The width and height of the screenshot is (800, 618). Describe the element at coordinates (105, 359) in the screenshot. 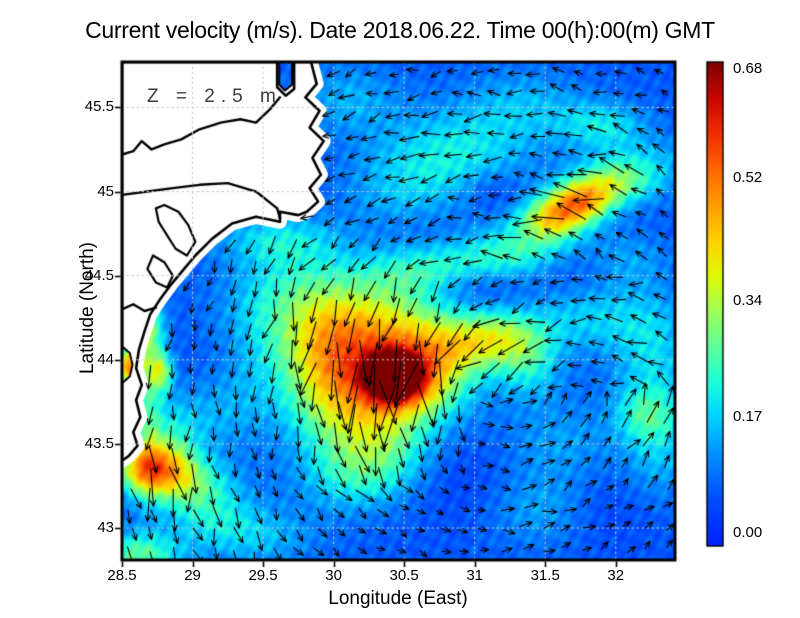

I see `y-tick-label: 44` at that location.